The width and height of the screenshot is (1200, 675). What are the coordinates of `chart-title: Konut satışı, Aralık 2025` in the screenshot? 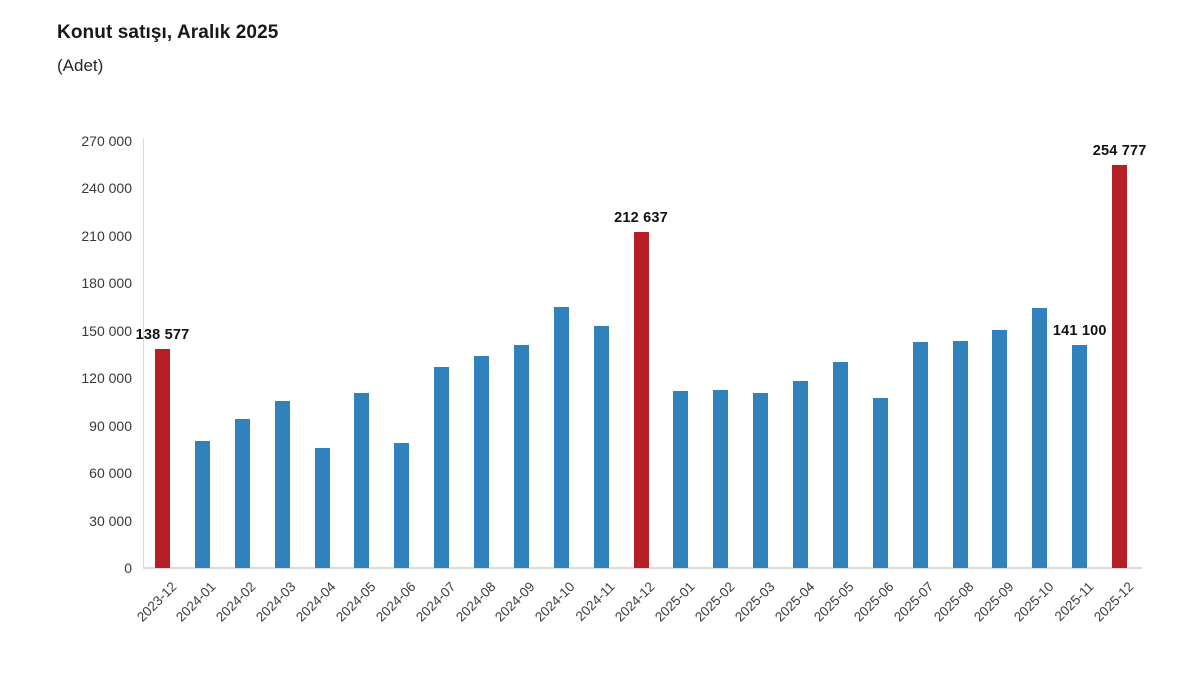 It's located at (168, 32).